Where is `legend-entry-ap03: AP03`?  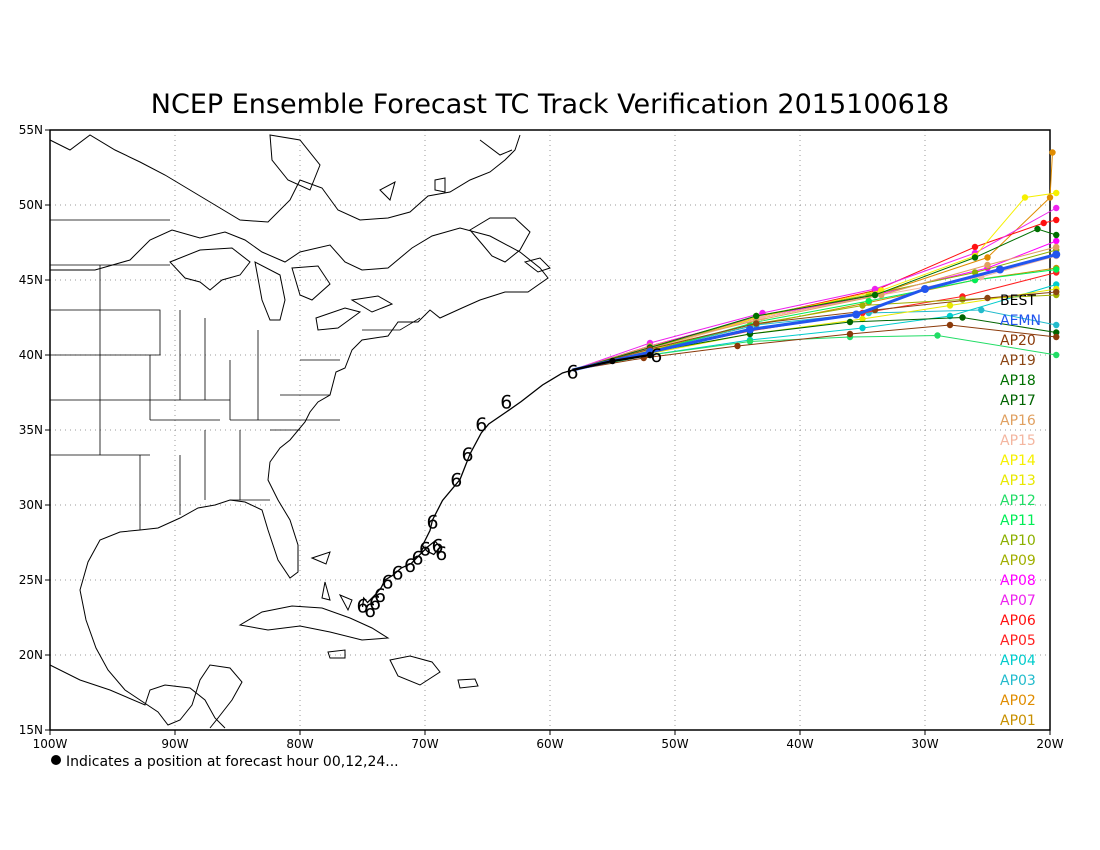 legend-entry-ap03: AP03 is located at coordinates (1018, 681).